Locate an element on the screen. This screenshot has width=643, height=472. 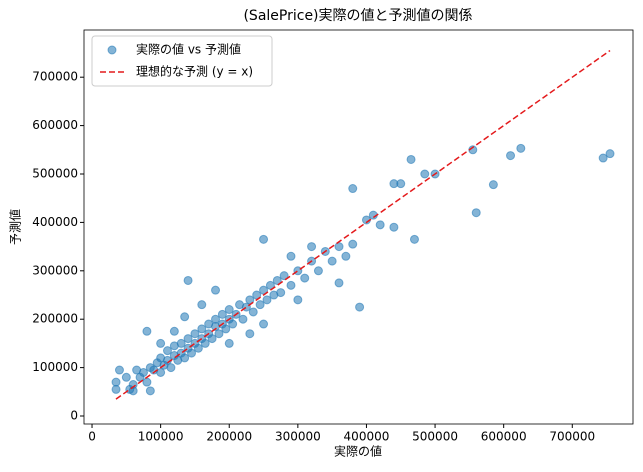
x-axis-label: 実際の値 is located at coordinates (358, 451).